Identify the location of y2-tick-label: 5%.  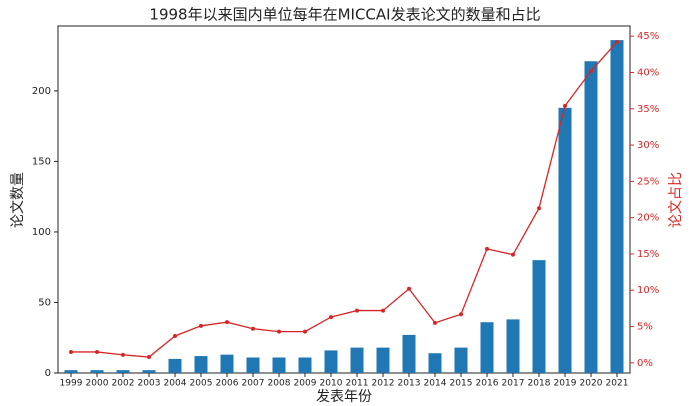
(645, 327).